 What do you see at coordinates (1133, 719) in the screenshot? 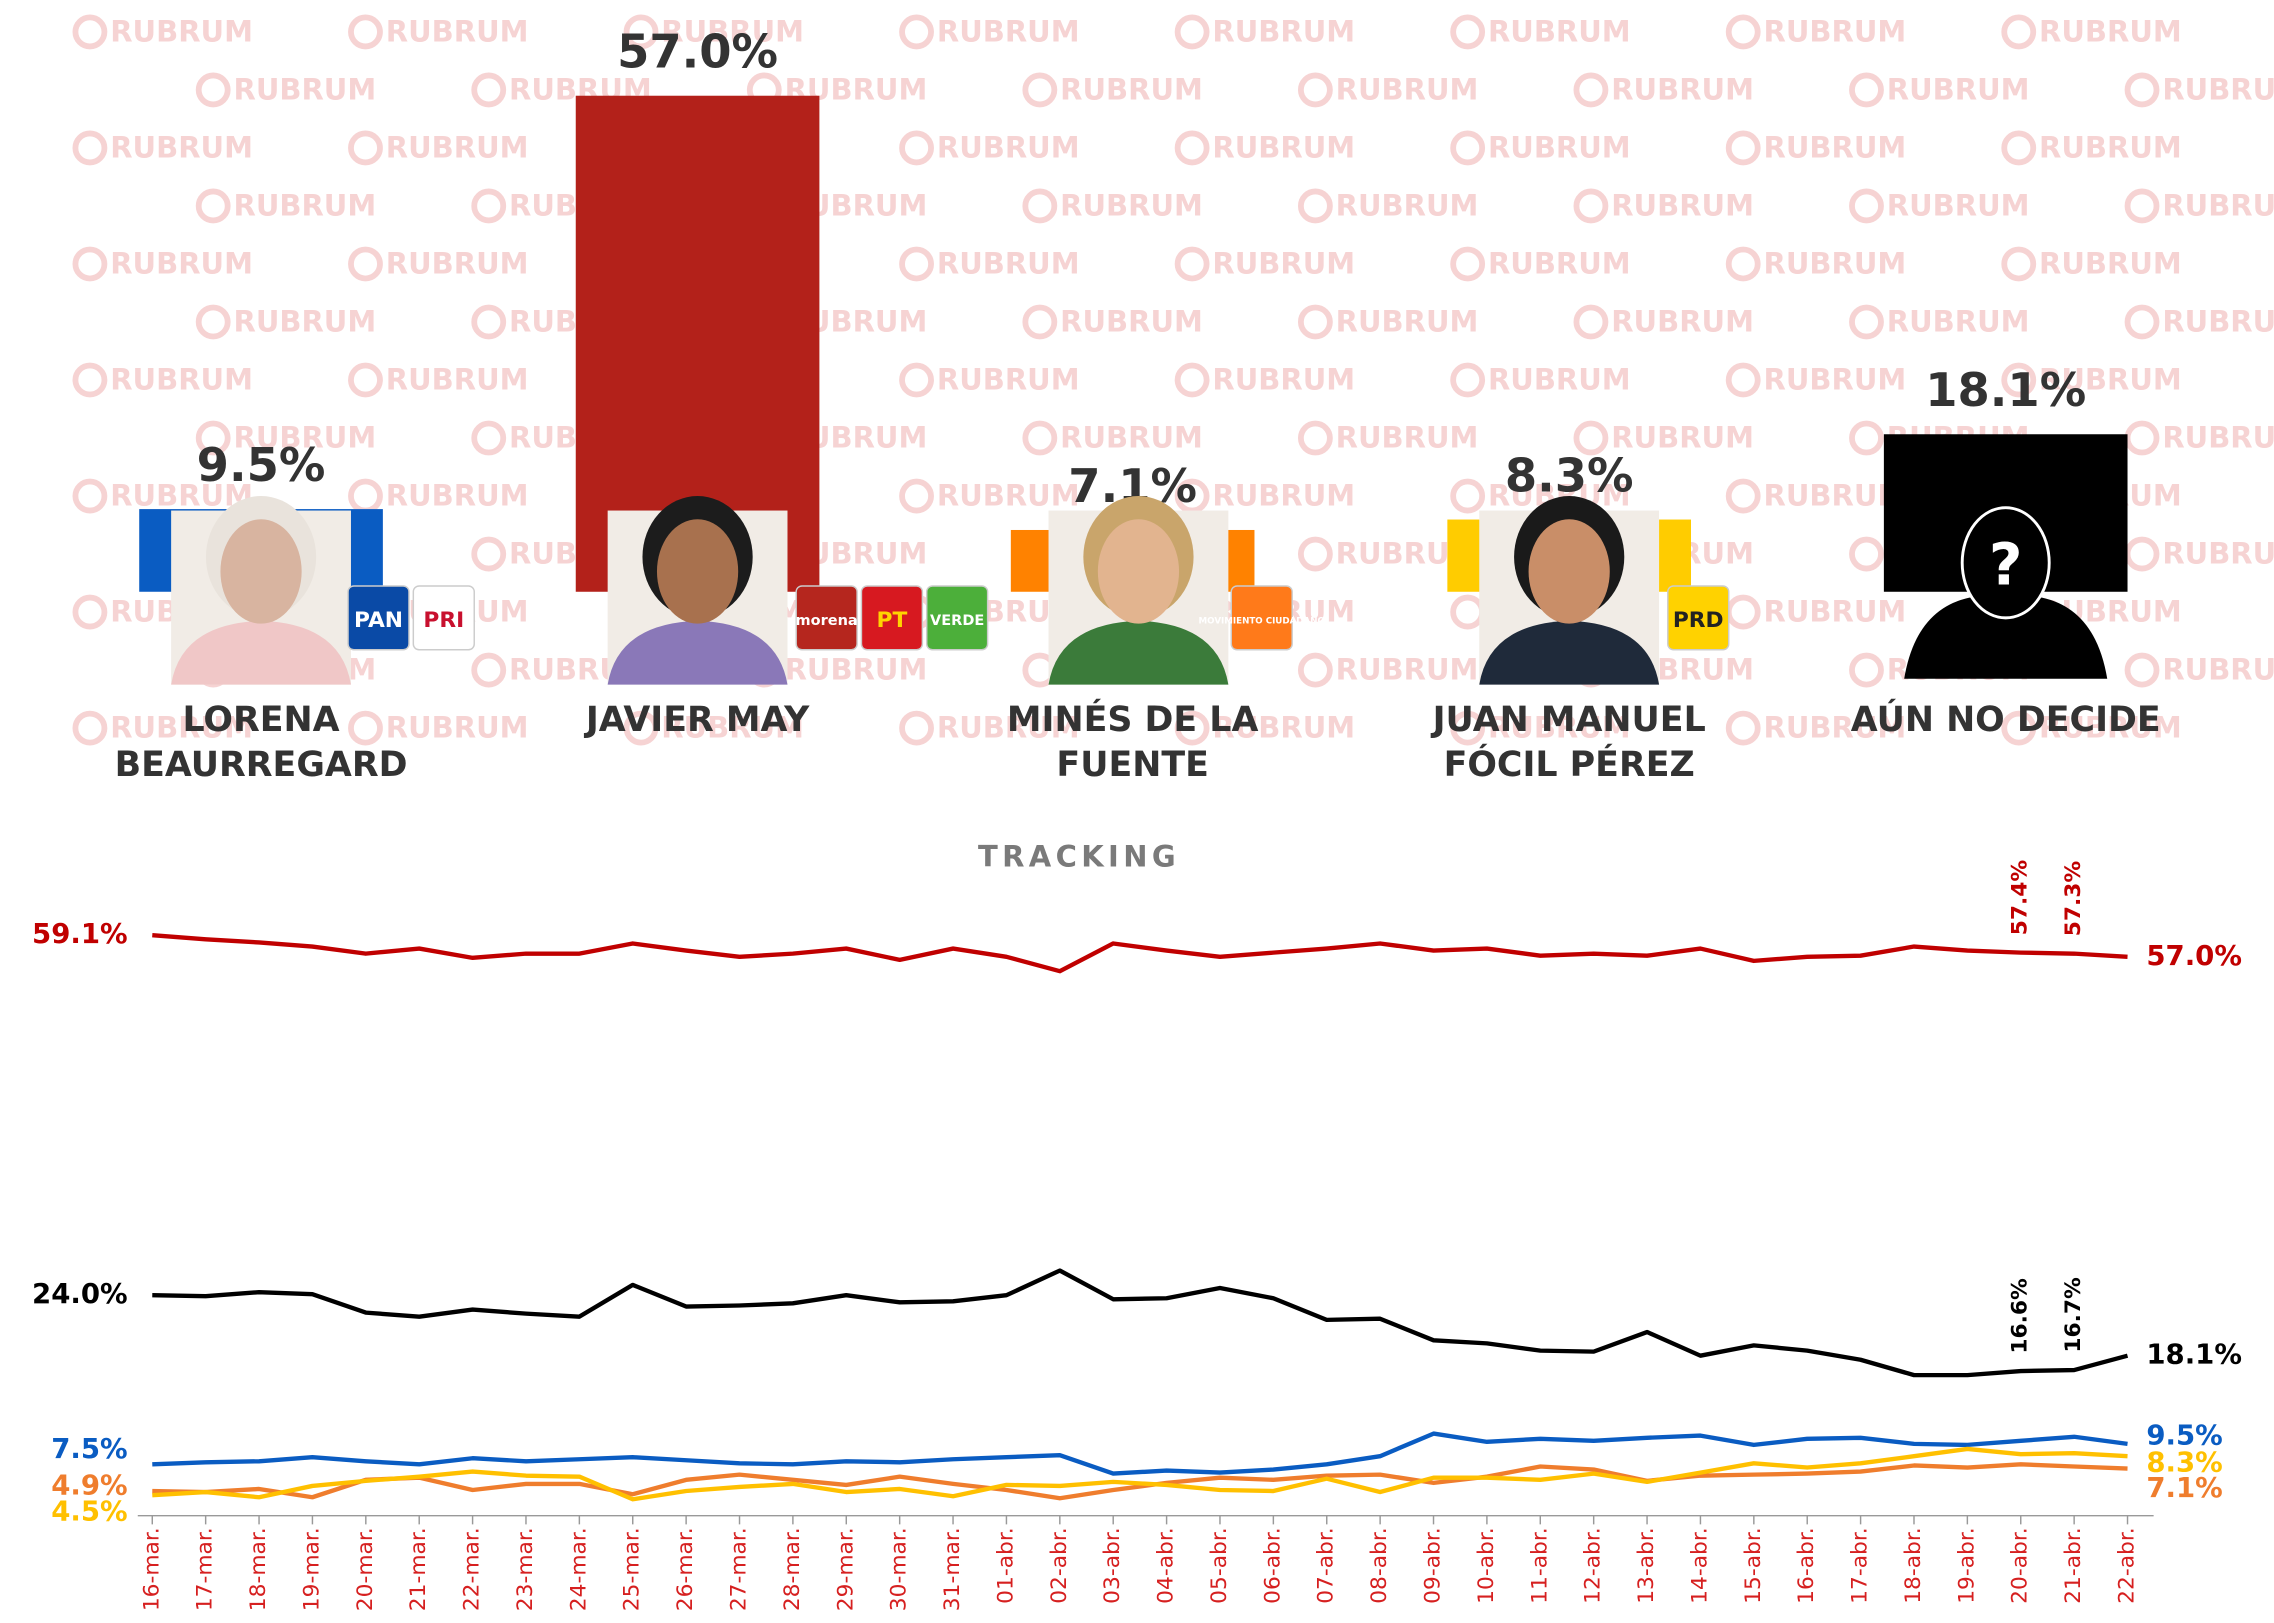
I see `candidate-name: MINÉS DE LA` at bounding box center [1133, 719].